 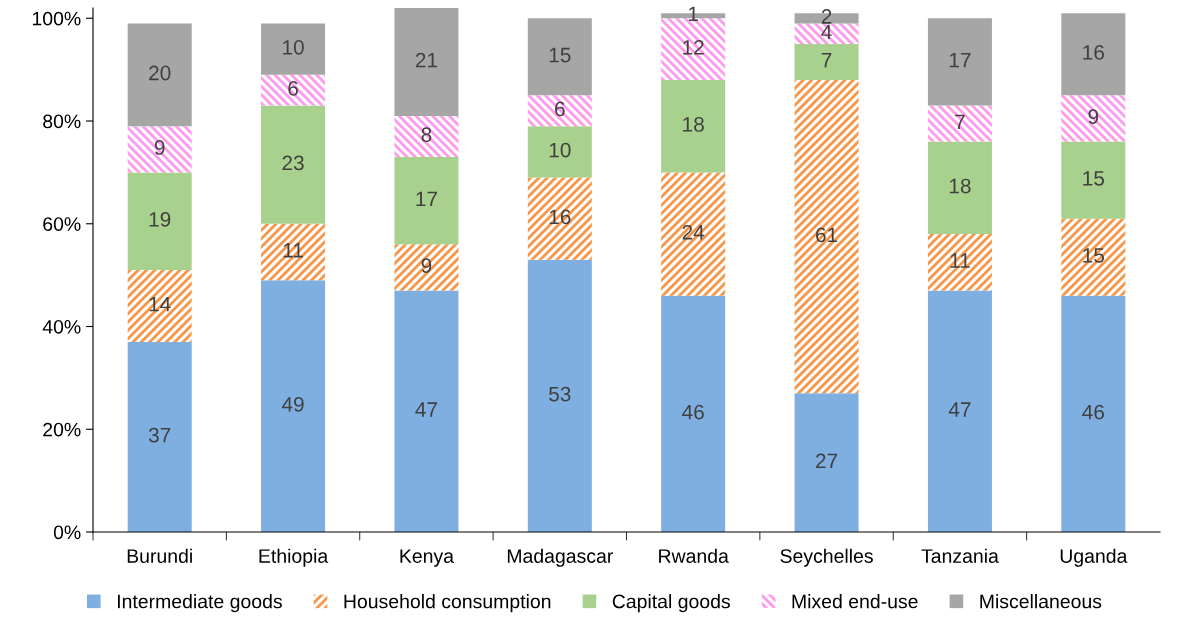 I want to click on y-tick-label: 20%, so click(x=62, y=429).